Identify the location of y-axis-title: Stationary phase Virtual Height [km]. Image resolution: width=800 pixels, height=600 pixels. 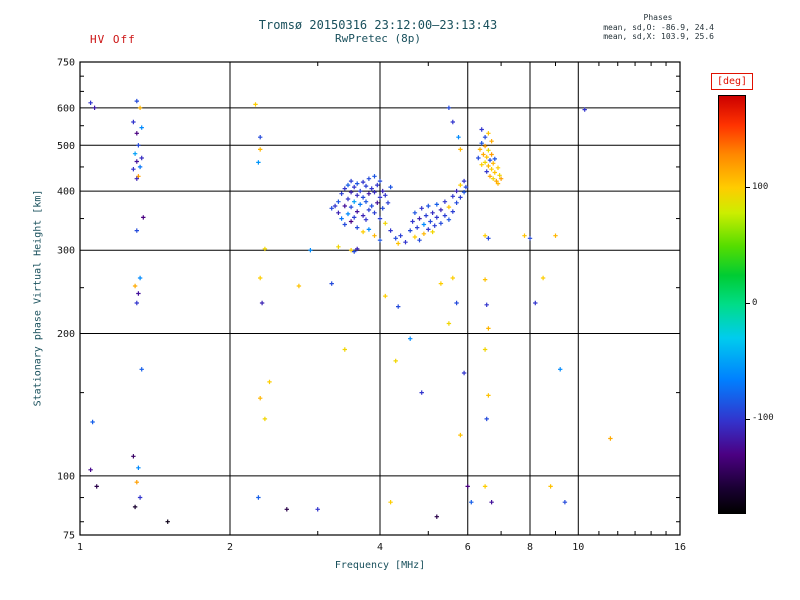
(38, 298).